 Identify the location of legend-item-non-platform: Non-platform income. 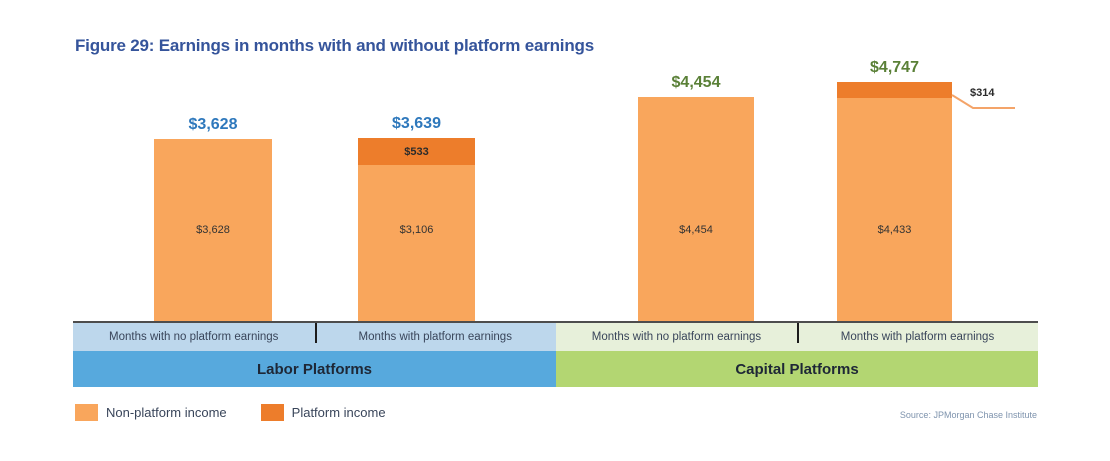
(151, 412).